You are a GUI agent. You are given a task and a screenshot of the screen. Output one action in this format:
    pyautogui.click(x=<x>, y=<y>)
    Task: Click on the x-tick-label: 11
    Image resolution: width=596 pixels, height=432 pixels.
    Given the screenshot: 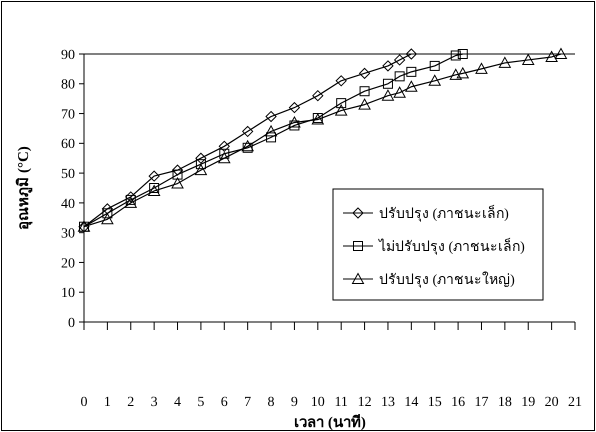 What is the action you would take?
    pyautogui.click(x=341, y=402)
    